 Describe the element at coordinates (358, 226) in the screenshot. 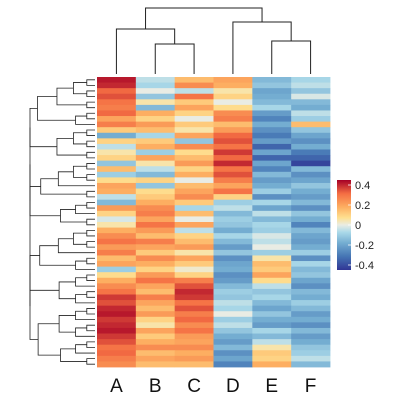

I see `colorbar-tick-label: 0` at that location.